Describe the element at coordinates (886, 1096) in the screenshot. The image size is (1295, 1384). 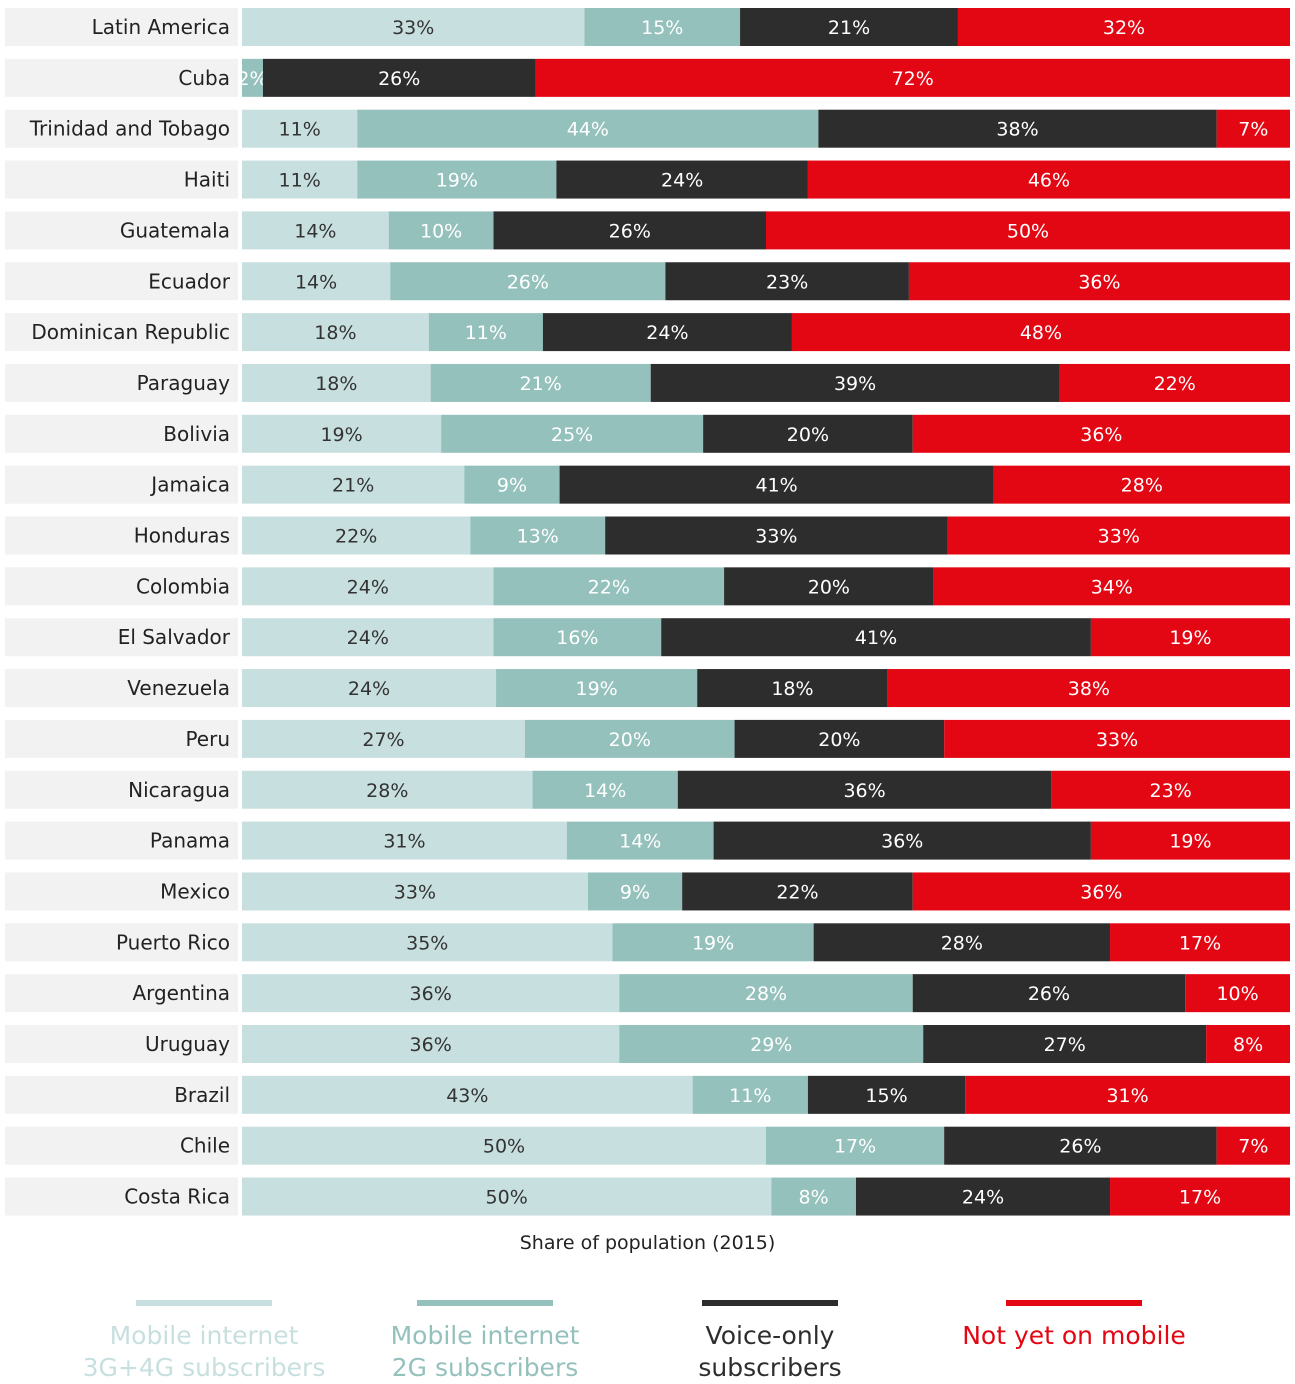
I see `data-label: 15%` at that location.